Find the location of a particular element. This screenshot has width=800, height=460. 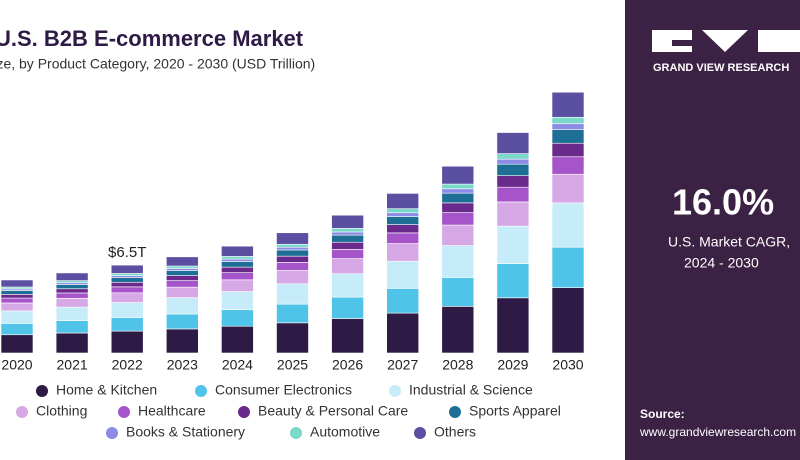

source-label: Source: is located at coordinates (662, 414).